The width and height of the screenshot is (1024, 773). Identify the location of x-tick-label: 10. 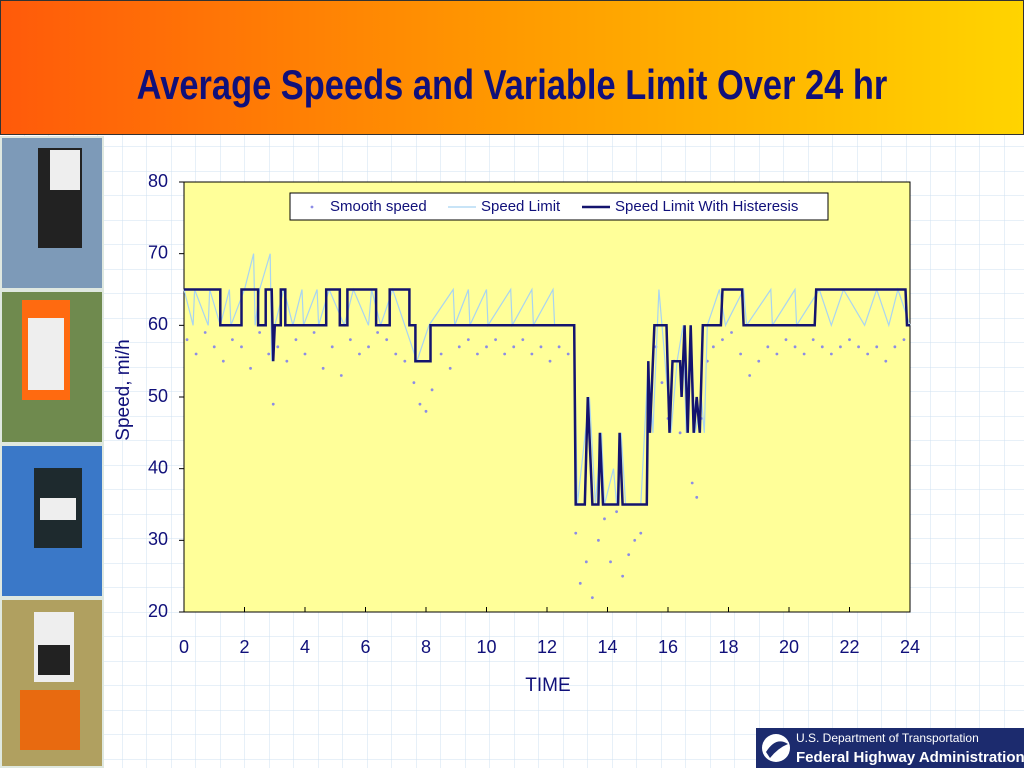
(486, 647).